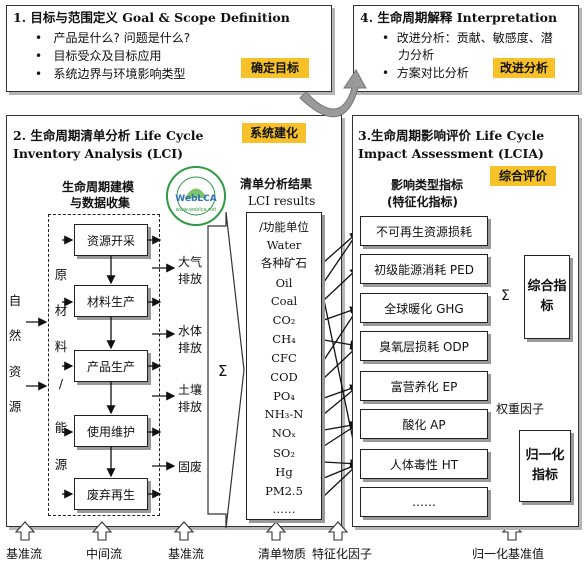 The width and height of the screenshot is (586, 572). Describe the element at coordinates (15, 371) in the screenshot. I see `natural-resource-char-3: 资` at that location.